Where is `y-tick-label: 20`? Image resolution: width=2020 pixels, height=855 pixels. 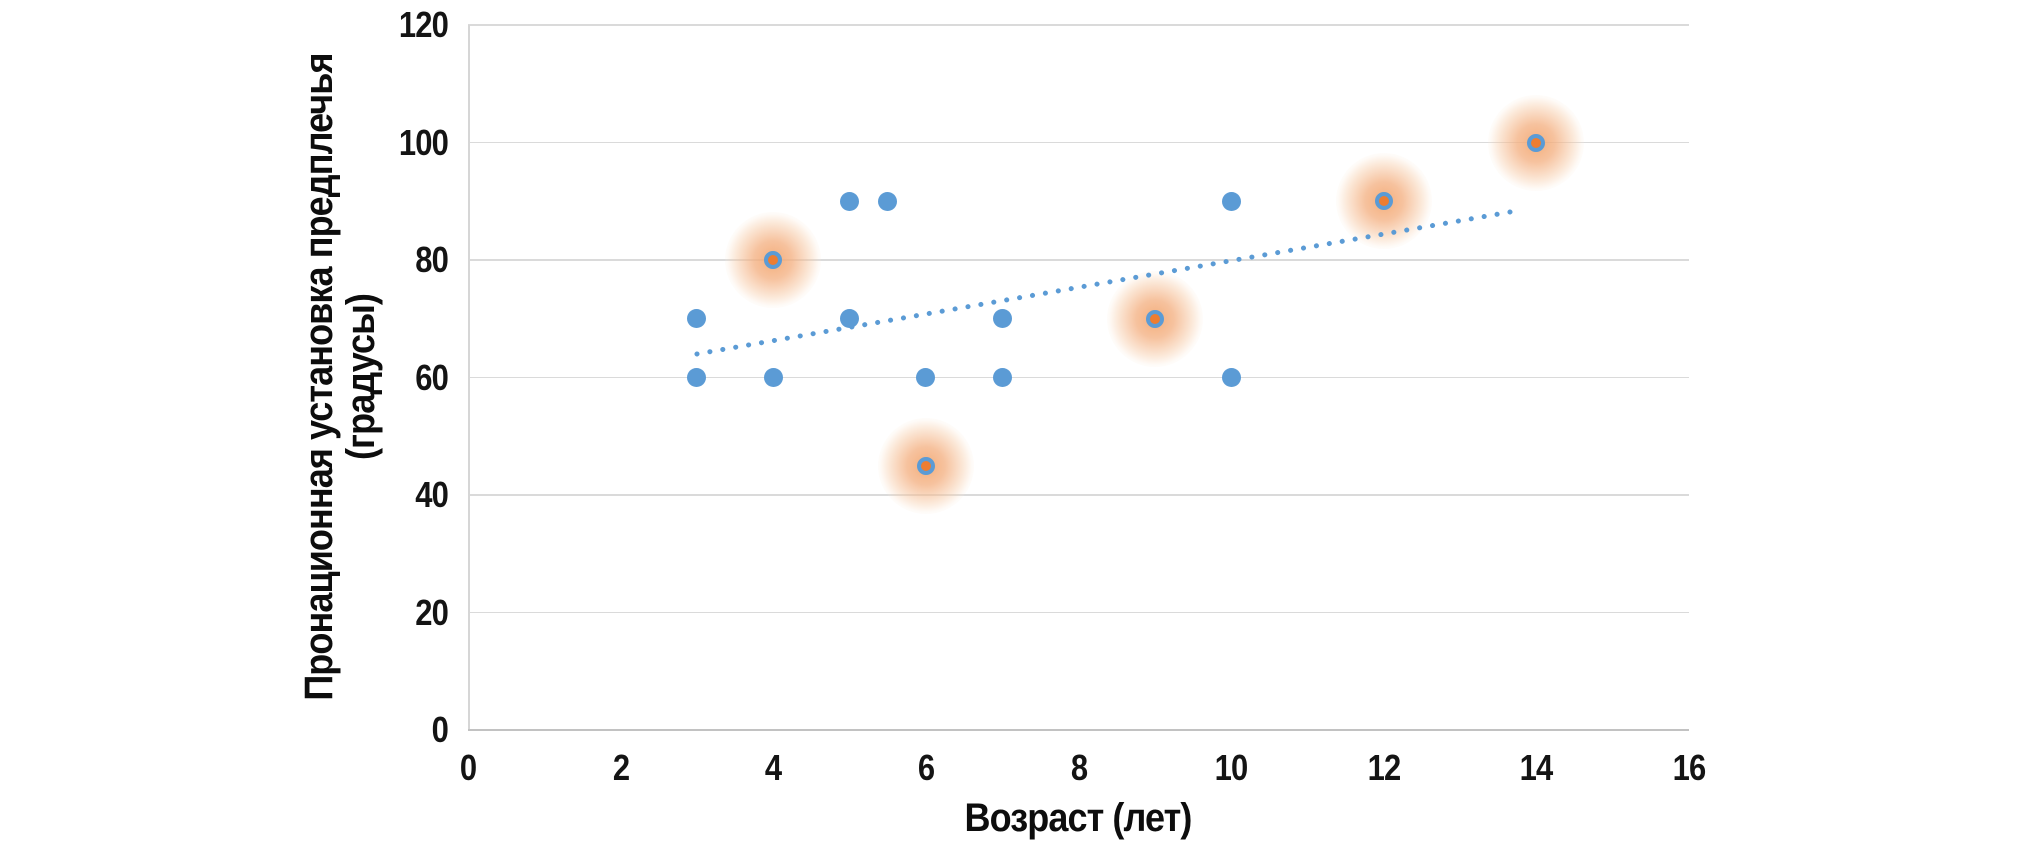 y-tick-label: 20 is located at coordinates (432, 612).